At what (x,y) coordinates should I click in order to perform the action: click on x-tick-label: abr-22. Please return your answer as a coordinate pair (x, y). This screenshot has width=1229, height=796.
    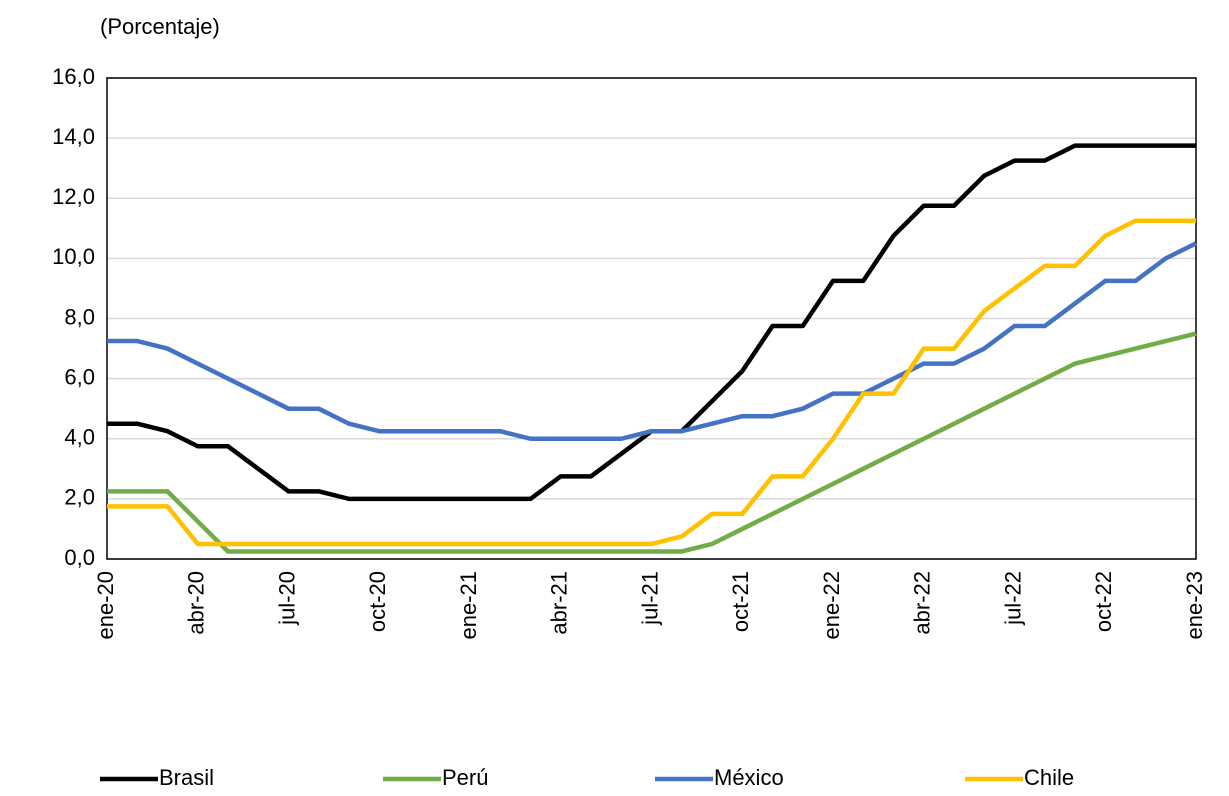
    Looking at the image, I should click on (922, 603).